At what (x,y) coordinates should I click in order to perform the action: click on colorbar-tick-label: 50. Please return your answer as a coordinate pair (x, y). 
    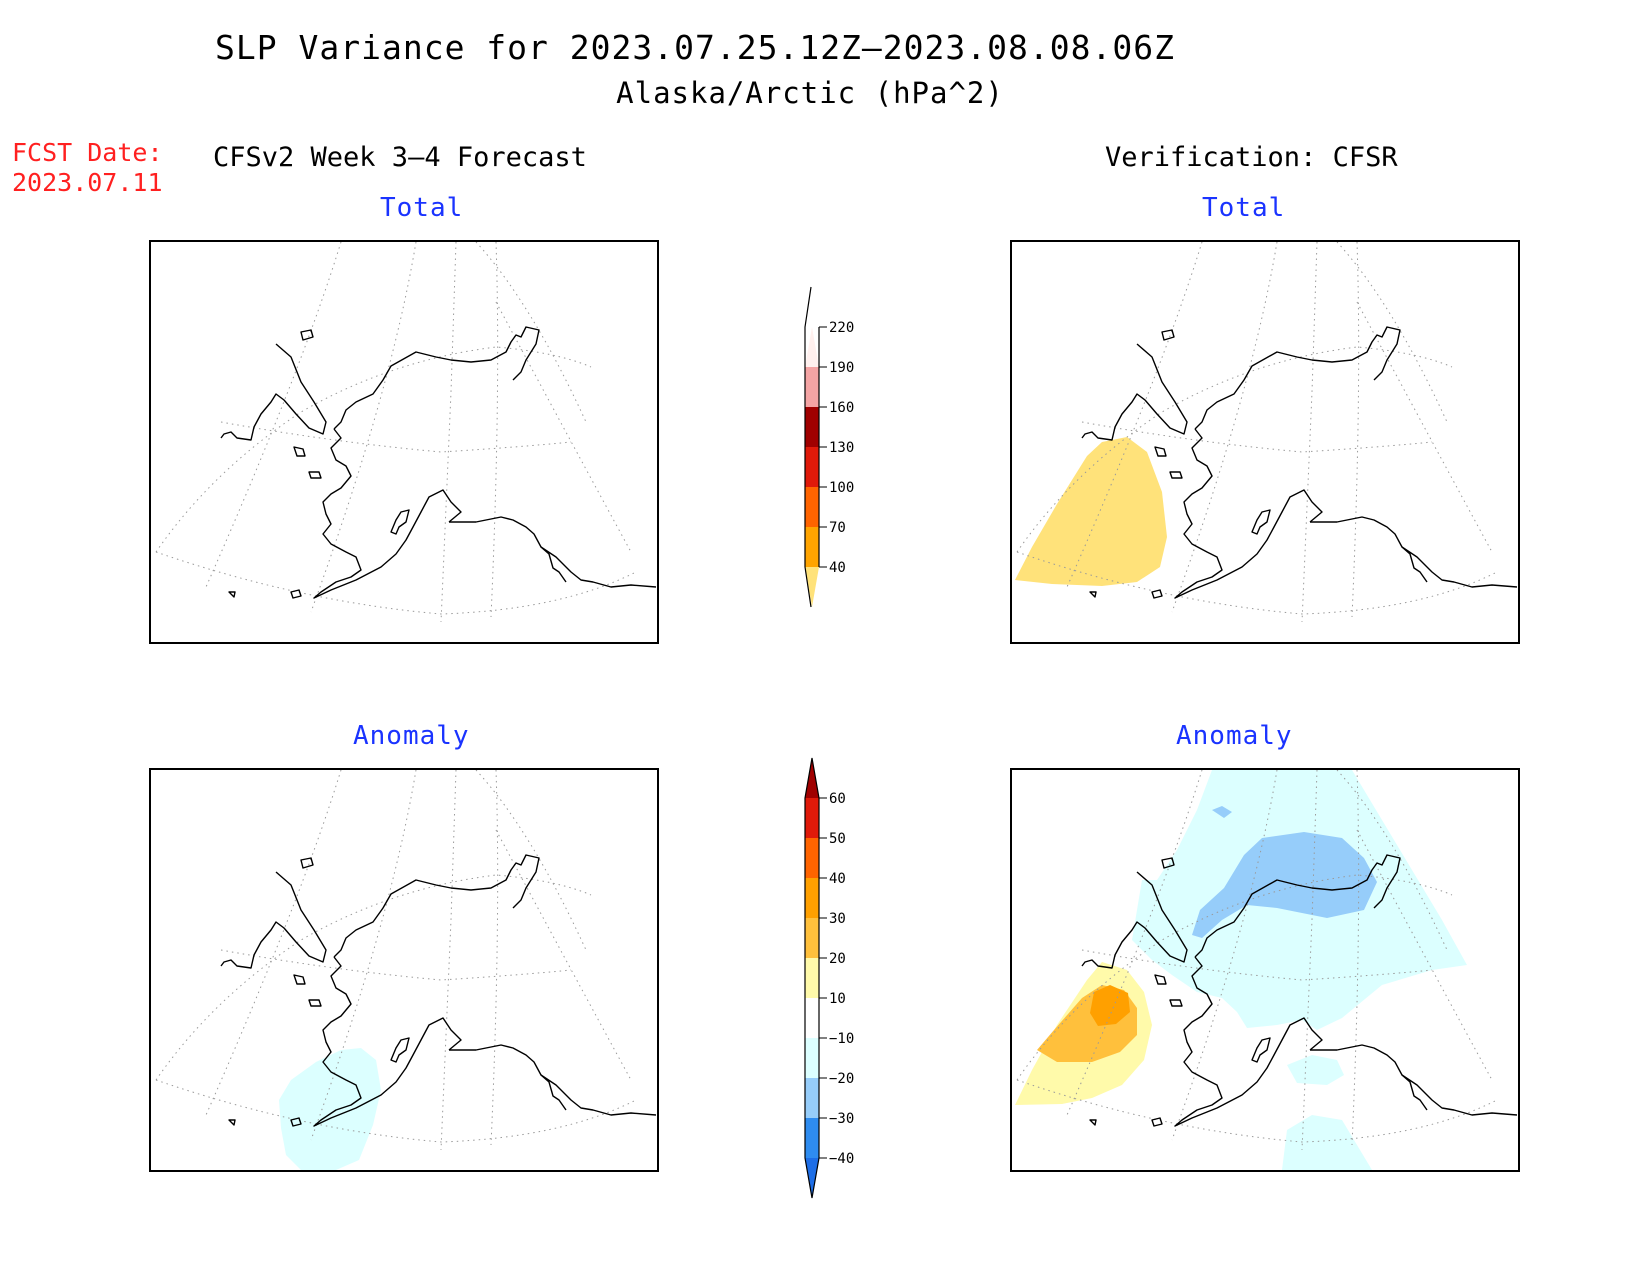
    Looking at the image, I should click on (837, 839).